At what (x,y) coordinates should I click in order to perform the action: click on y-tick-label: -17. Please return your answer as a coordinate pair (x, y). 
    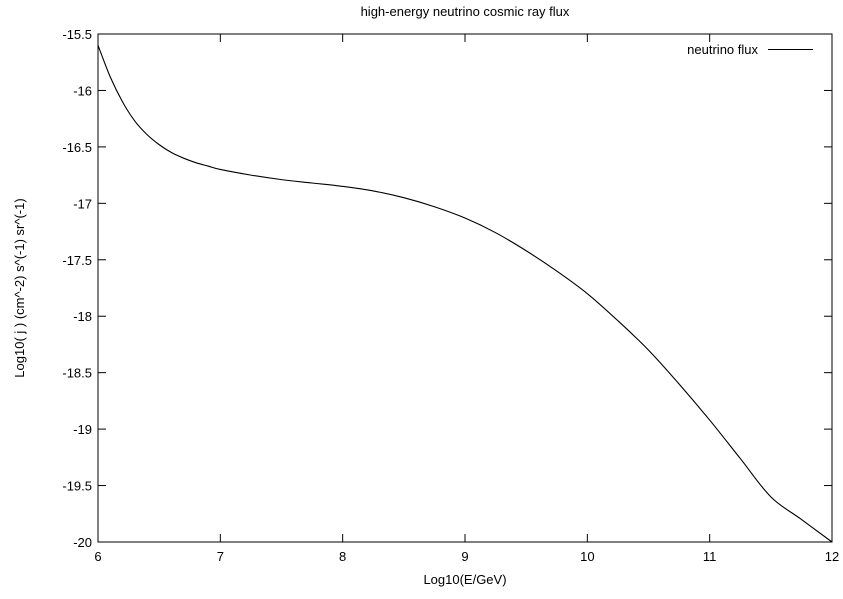
    Looking at the image, I should click on (82, 203).